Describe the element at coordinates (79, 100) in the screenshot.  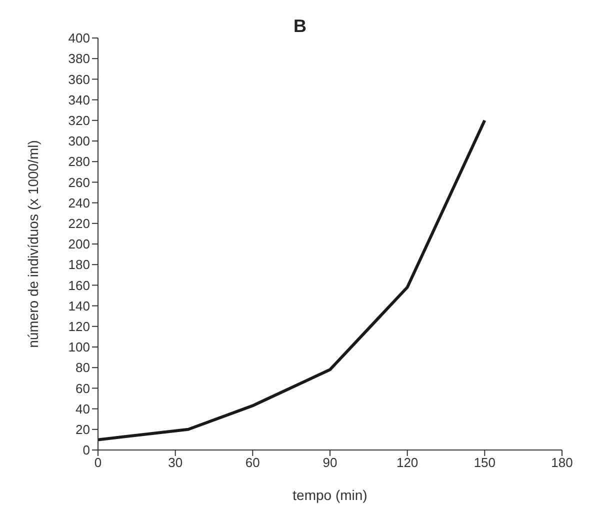
I see `y-tick-label: 340` at that location.